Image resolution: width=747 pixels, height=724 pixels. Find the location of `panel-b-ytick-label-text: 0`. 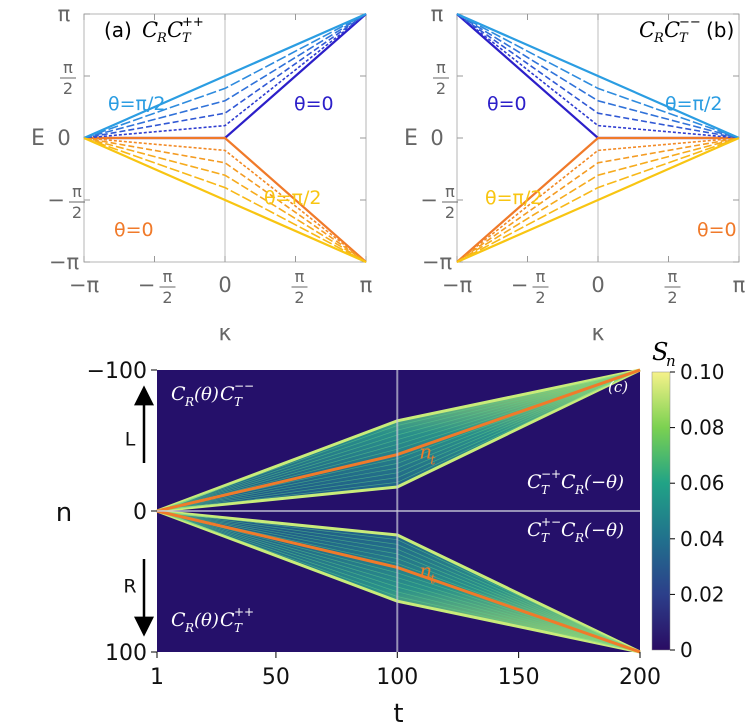

panel-b-ytick-label-text: 0 is located at coordinates (436, 138).